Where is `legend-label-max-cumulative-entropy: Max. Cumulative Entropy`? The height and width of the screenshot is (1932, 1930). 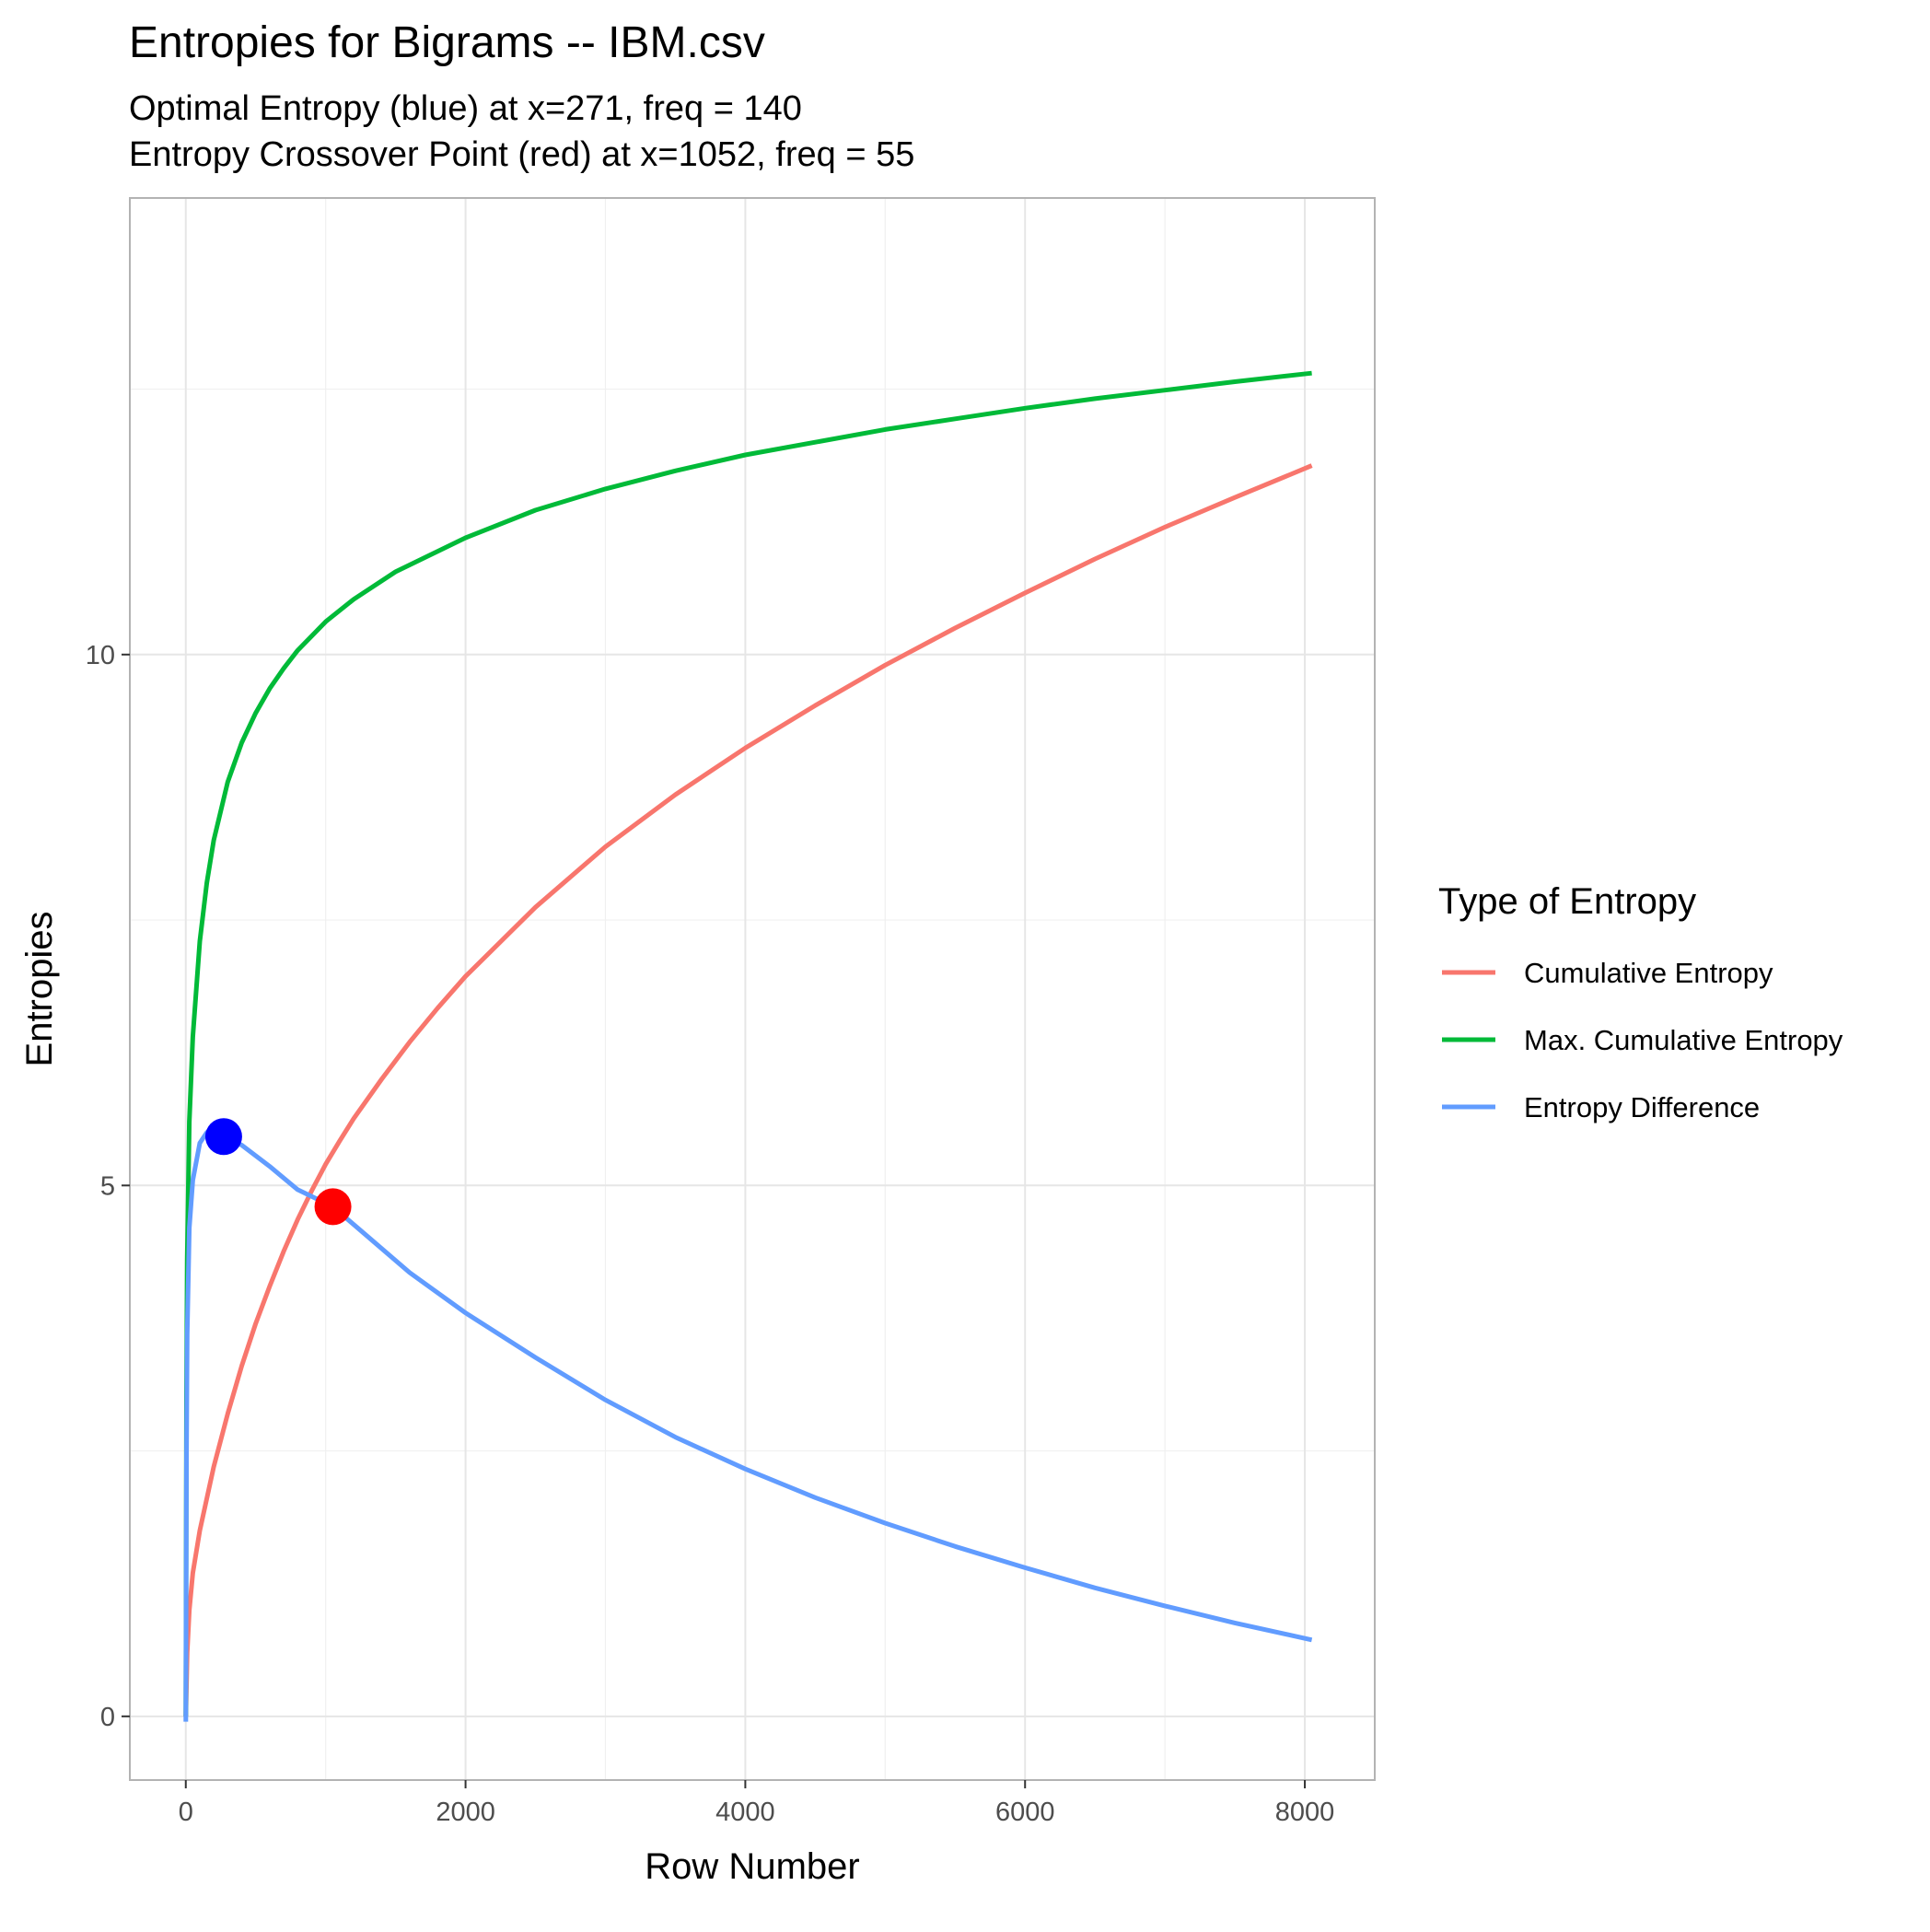 legend-label-max-cumulative-entropy: Max. Cumulative Entropy is located at coordinates (1683, 1040).